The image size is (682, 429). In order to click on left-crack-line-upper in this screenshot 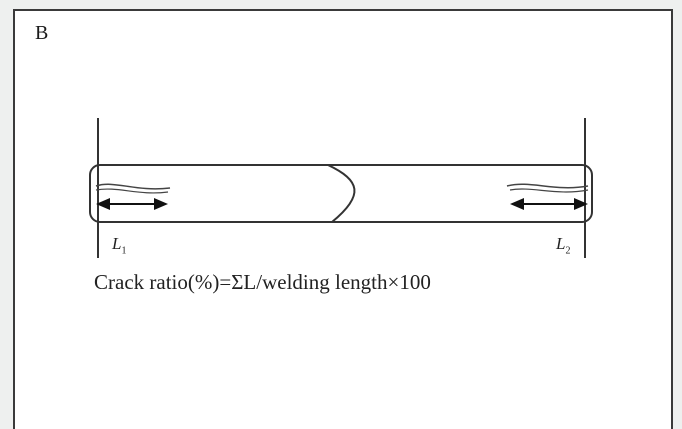, I will do `click(133, 186)`.